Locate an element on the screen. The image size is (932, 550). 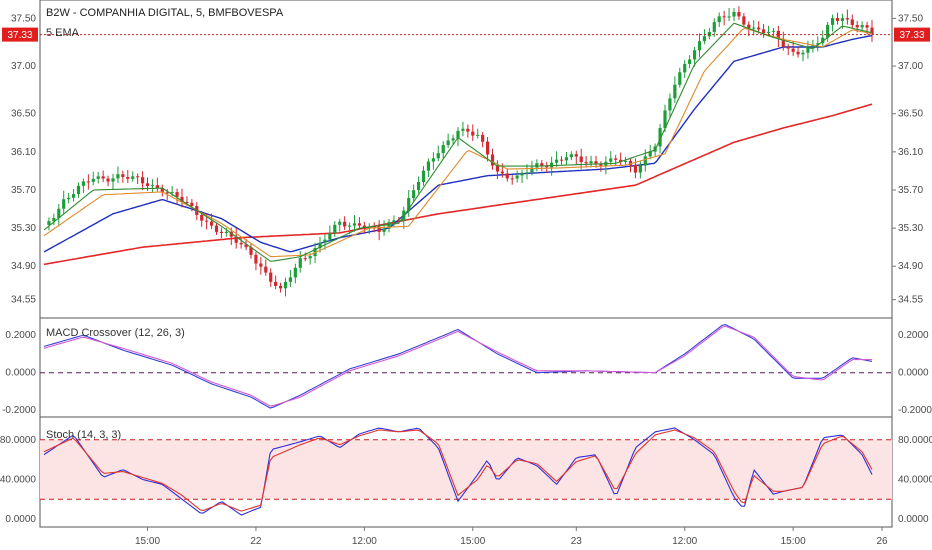
x-tick-4: 23 is located at coordinates (577, 541).